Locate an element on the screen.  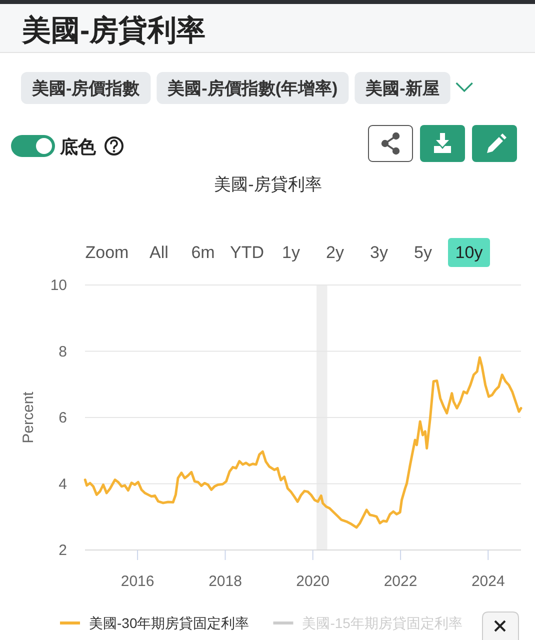
ytick-label: 6 is located at coordinates (62, 418).